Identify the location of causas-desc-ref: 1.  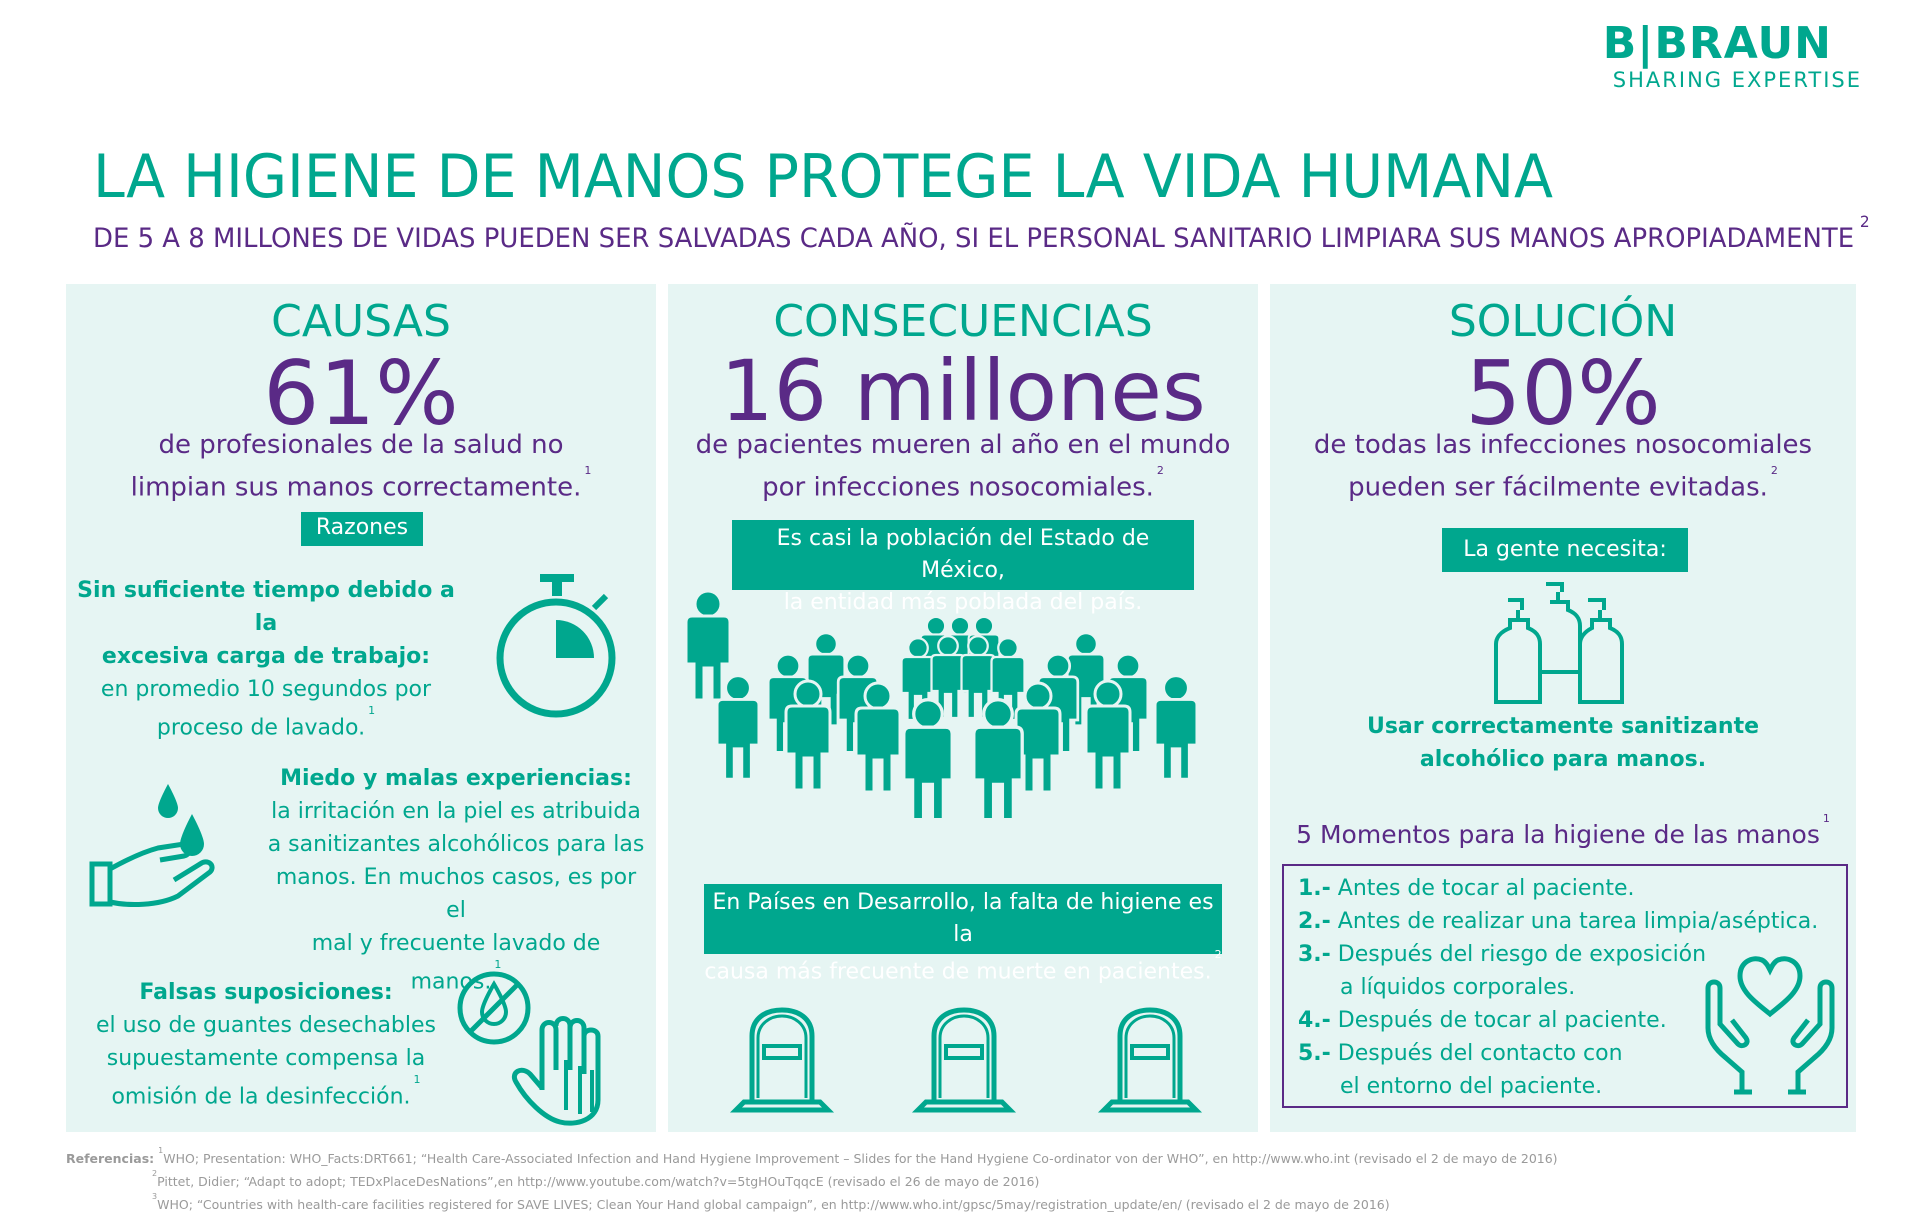
(588, 470).